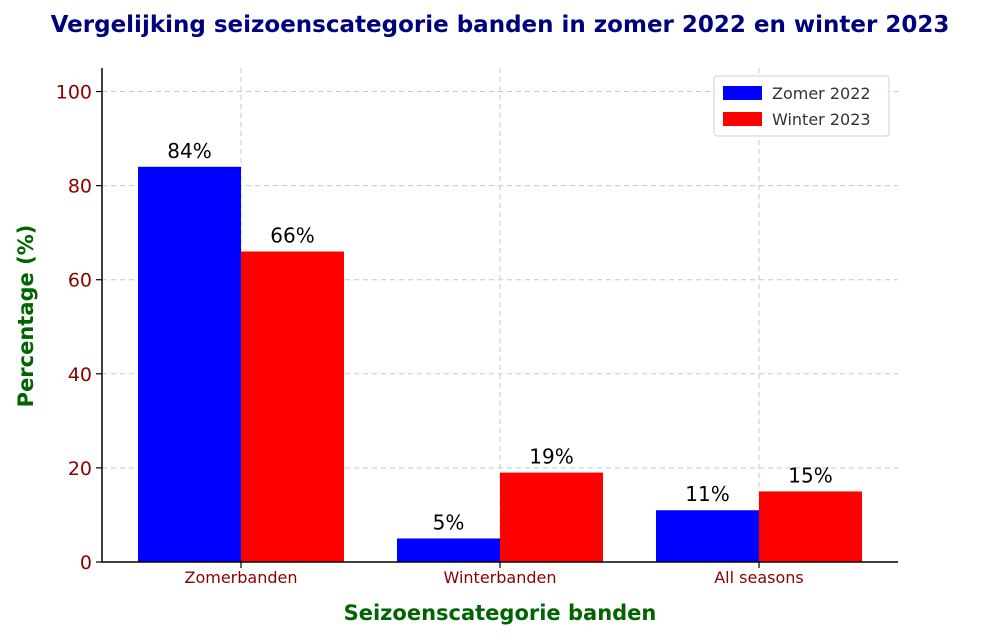 Image resolution: width=1000 pixels, height=642 pixels. Describe the element at coordinates (707, 494) in the screenshot. I see `data-label: 11%` at that location.